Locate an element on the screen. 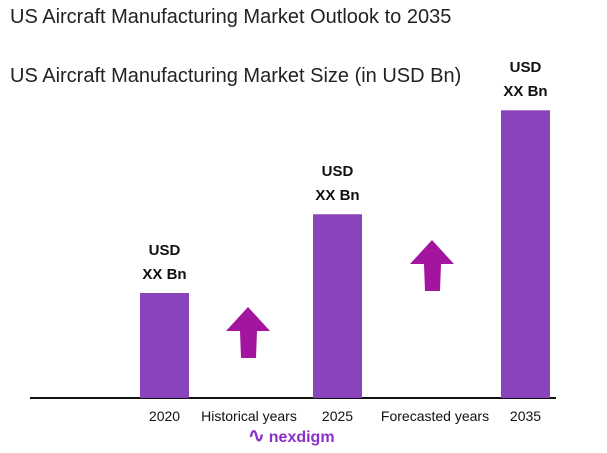 This screenshot has height=453, width=607. up-arrow-icon-historical is located at coordinates (248, 332).